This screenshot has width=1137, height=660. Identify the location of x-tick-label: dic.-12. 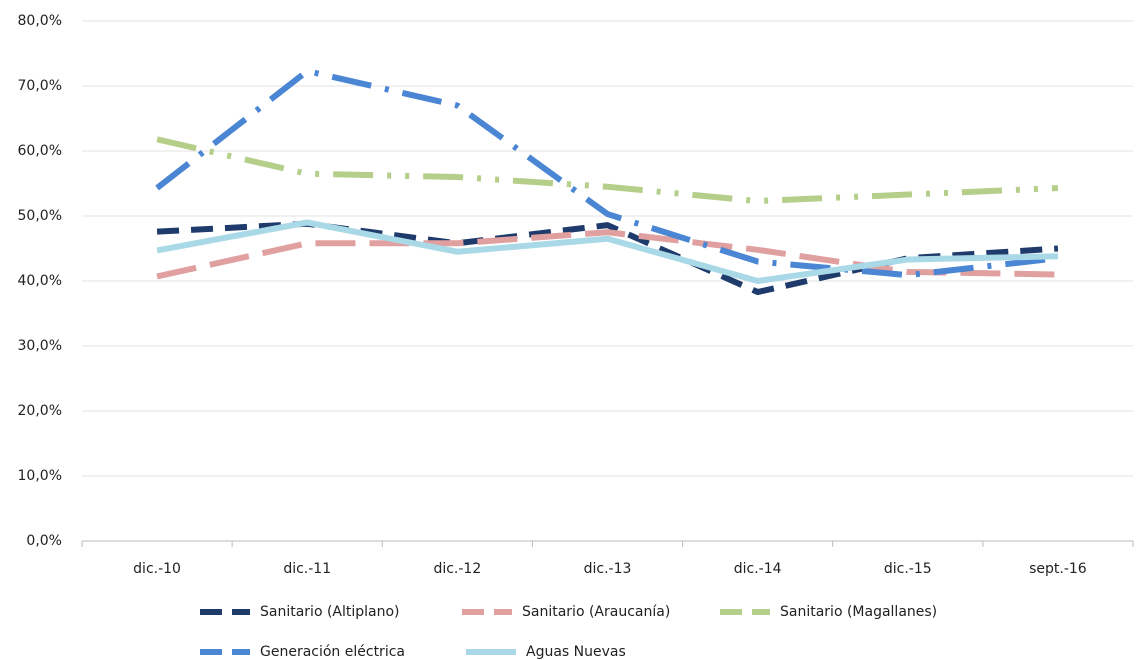
(457, 569).